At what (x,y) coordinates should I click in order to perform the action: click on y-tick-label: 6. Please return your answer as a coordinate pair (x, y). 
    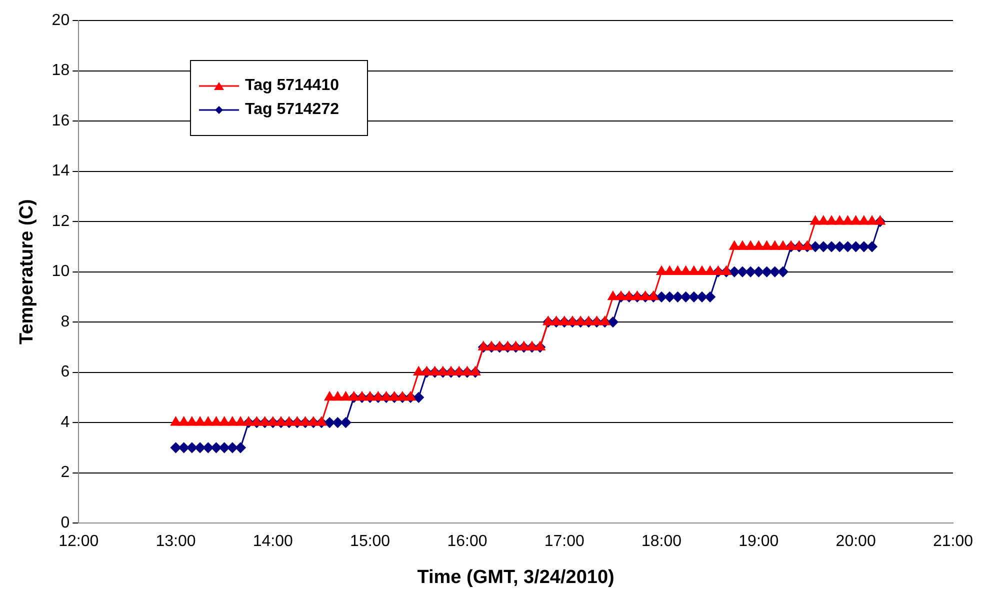
    Looking at the image, I should click on (65, 372).